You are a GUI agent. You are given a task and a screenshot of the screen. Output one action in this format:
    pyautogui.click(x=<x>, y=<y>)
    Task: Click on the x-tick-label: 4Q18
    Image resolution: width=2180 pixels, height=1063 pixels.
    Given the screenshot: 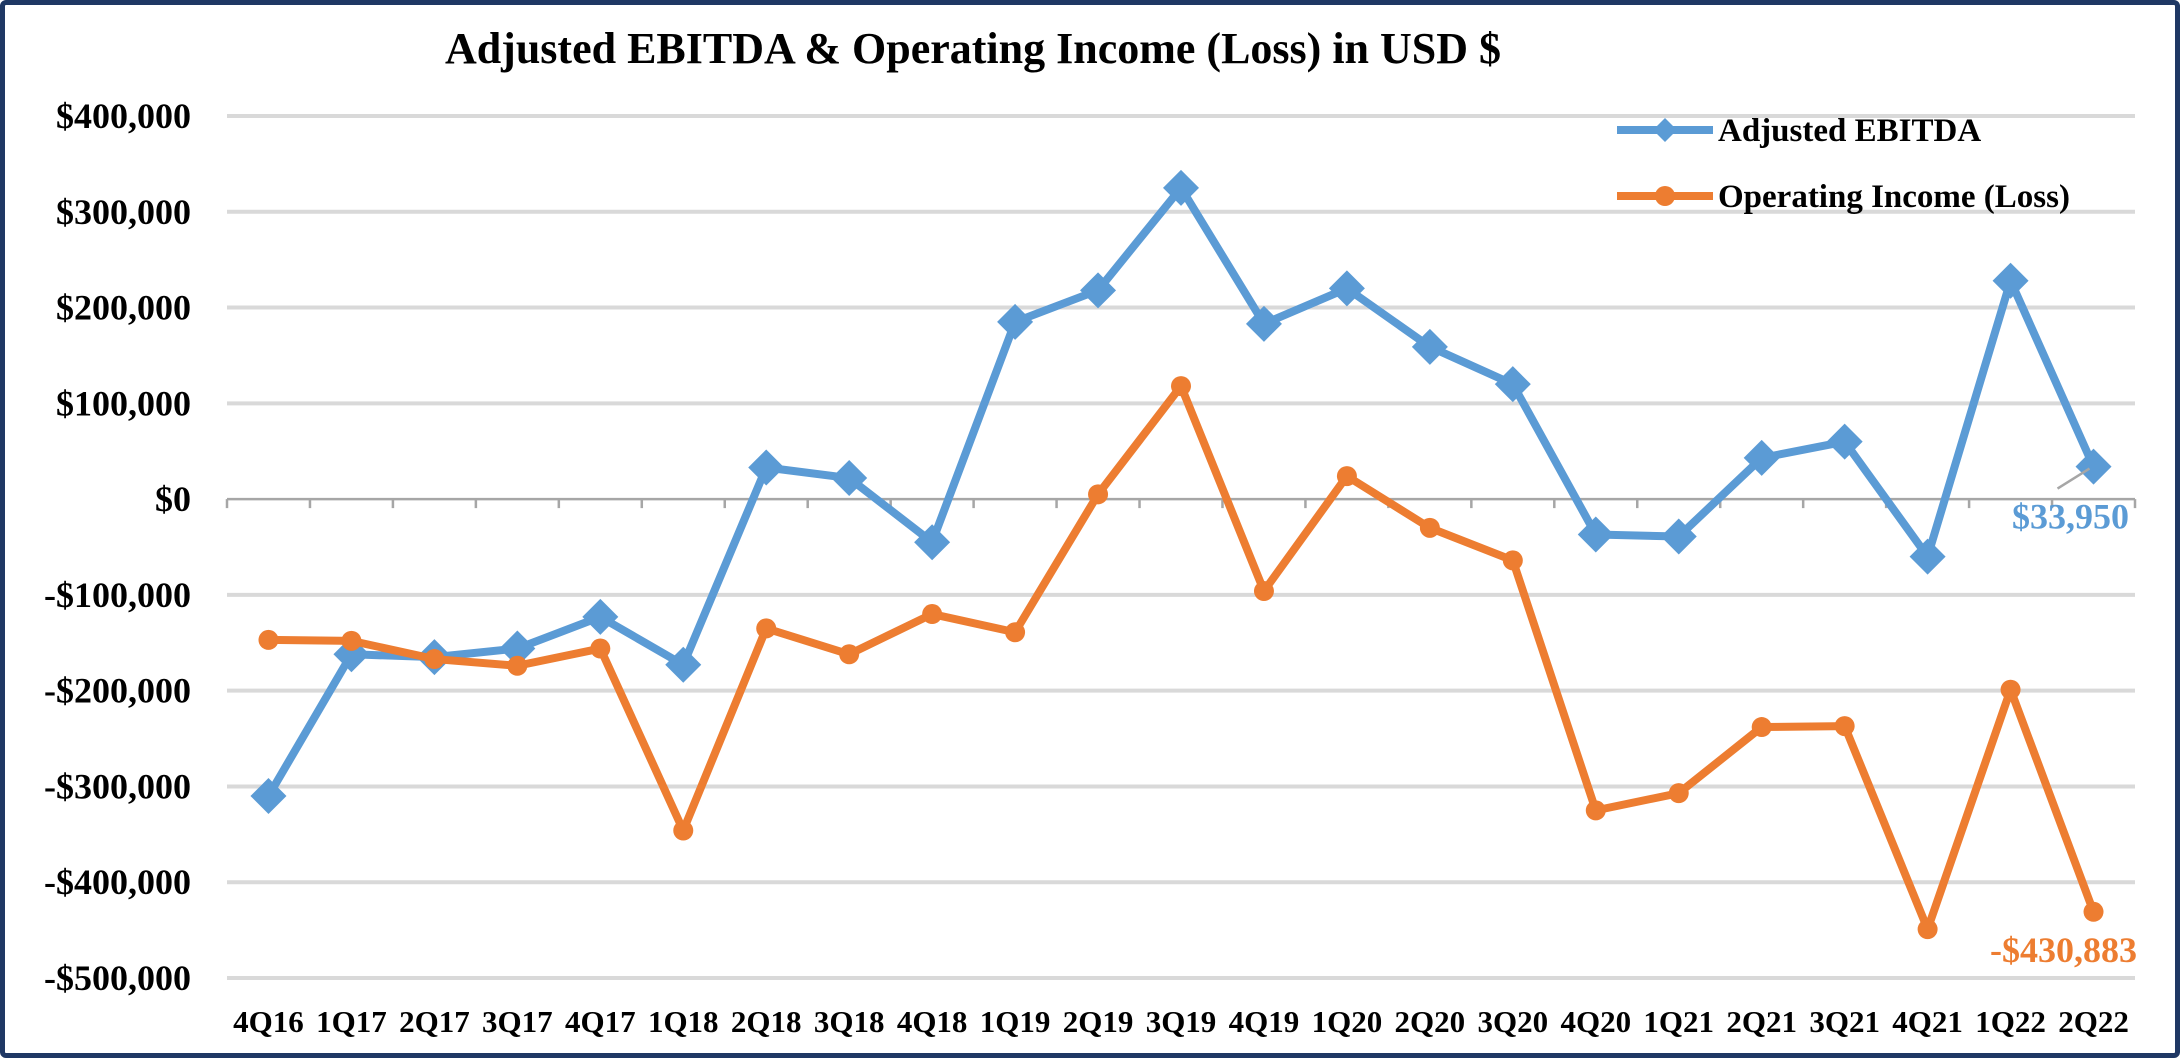 What is the action you would take?
    pyautogui.click(x=932, y=1021)
    